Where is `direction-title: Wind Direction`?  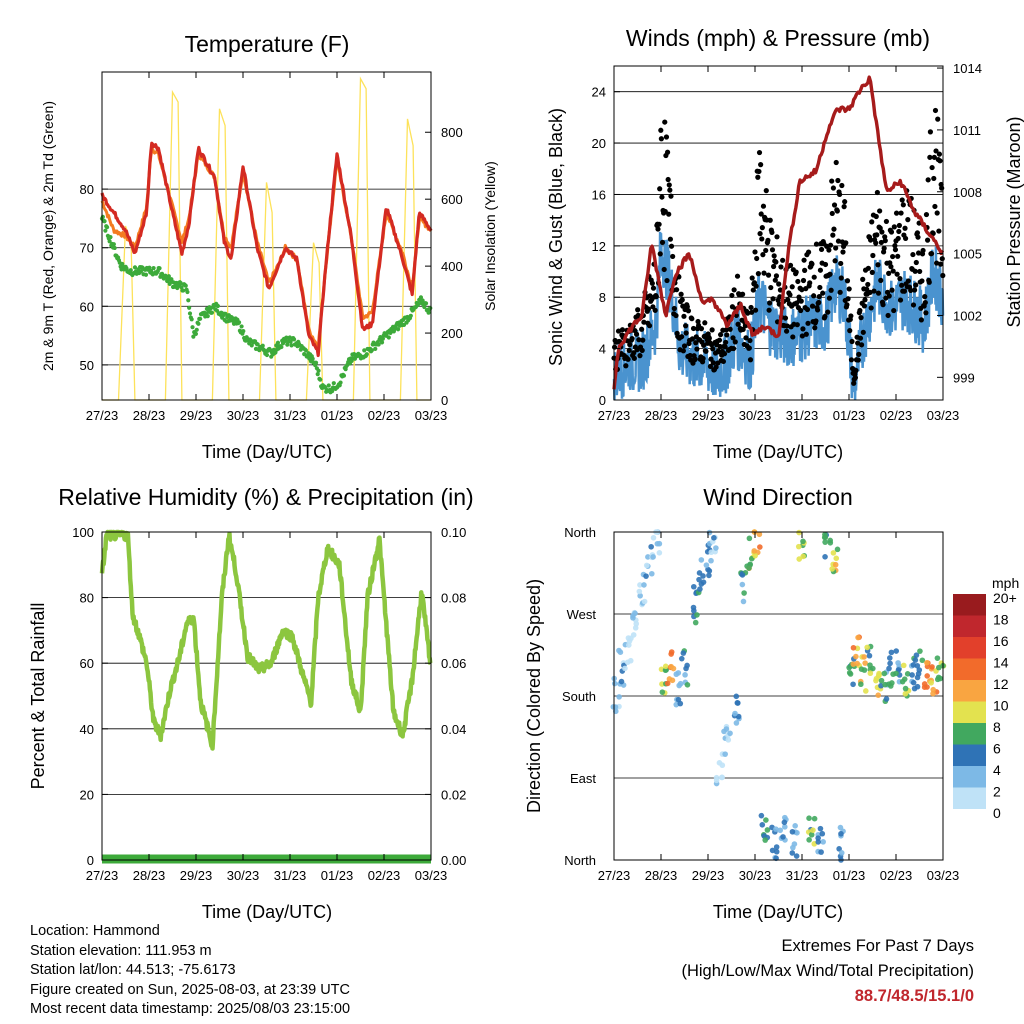 direction-title: Wind Direction is located at coordinates (778, 497).